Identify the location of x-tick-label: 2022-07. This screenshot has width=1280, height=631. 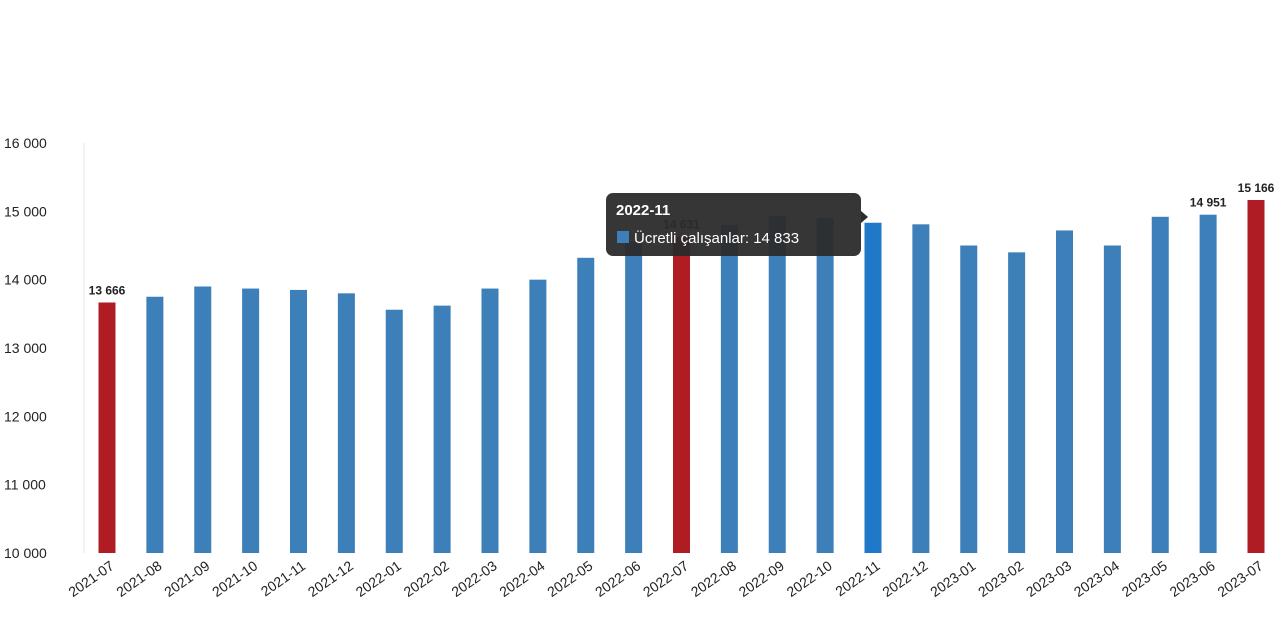
(665, 578).